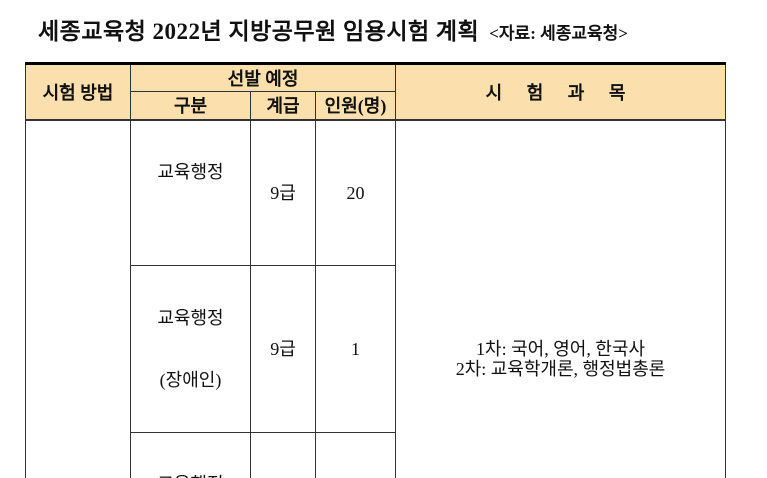 This screenshot has height=478, width=767. Describe the element at coordinates (78, 298) in the screenshot. I see `method-group-cell: 공개경쟁 임용시험` at that location.